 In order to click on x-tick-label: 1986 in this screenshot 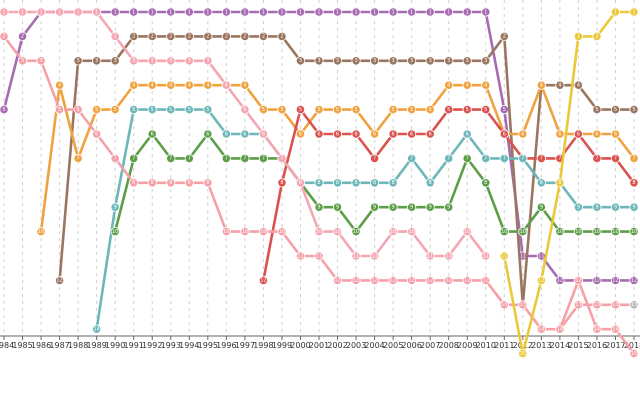, I will do `click(41, 345)`.